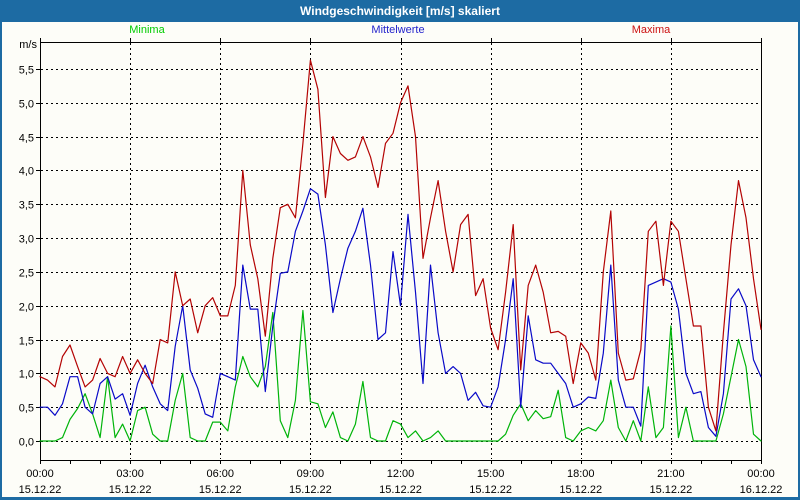  I want to click on y-tick-label: 5,0, so click(26, 105).